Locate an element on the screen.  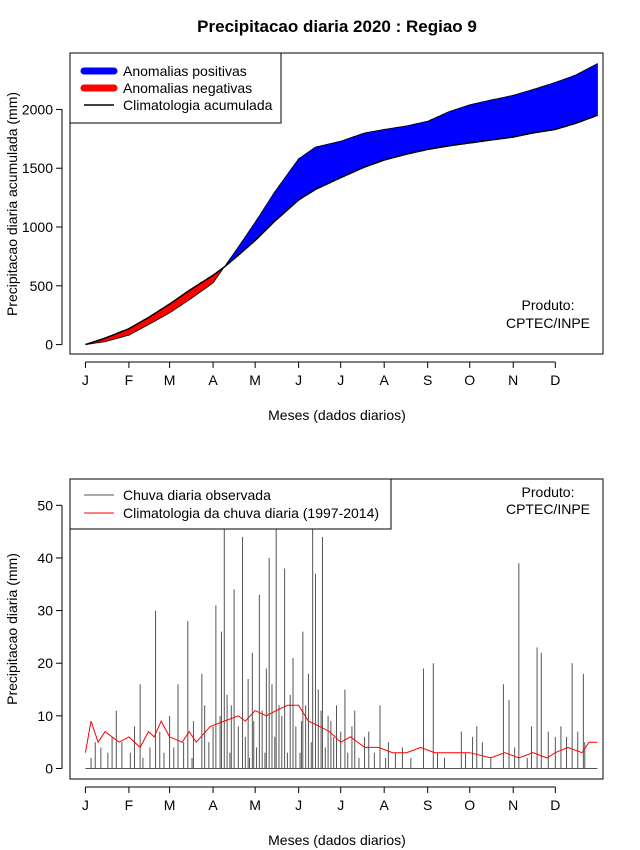
legend-label-daily-climatology: Climatologia da chuva diaria (1997-2014) is located at coordinates (251, 513).